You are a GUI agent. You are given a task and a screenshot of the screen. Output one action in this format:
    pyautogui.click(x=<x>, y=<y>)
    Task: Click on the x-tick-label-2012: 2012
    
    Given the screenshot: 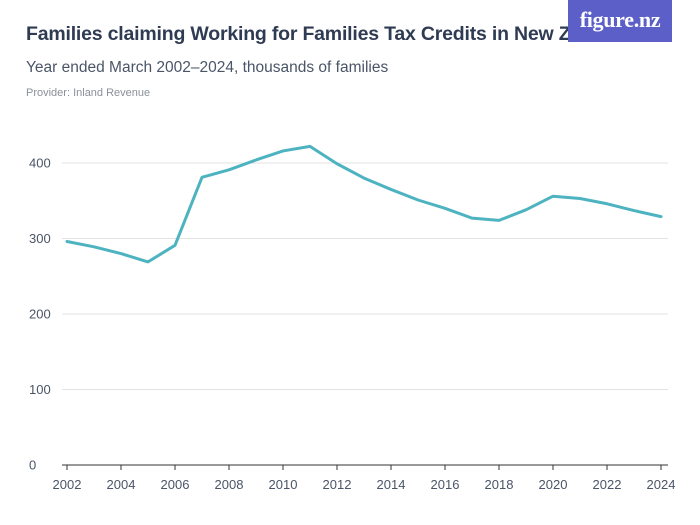 What is the action you would take?
    pyautogui.click(x=337, y=484)
    